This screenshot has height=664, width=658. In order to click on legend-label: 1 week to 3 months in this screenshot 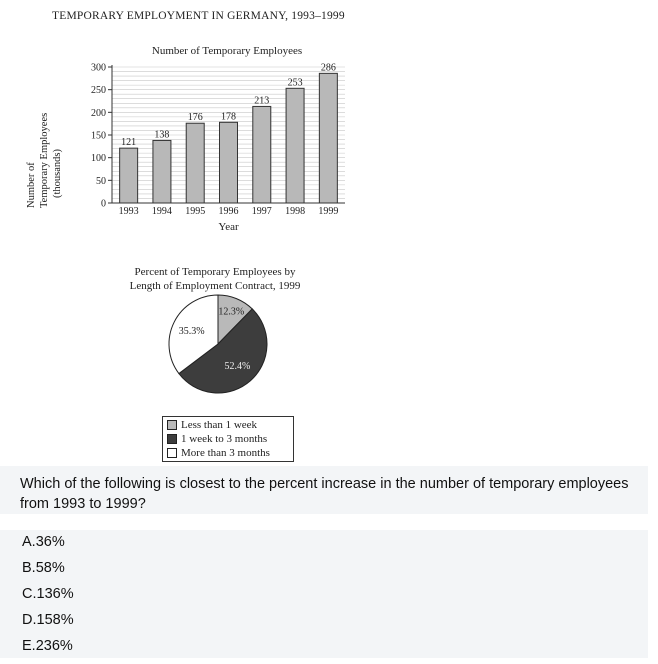, I will do `click(224, 439)`.